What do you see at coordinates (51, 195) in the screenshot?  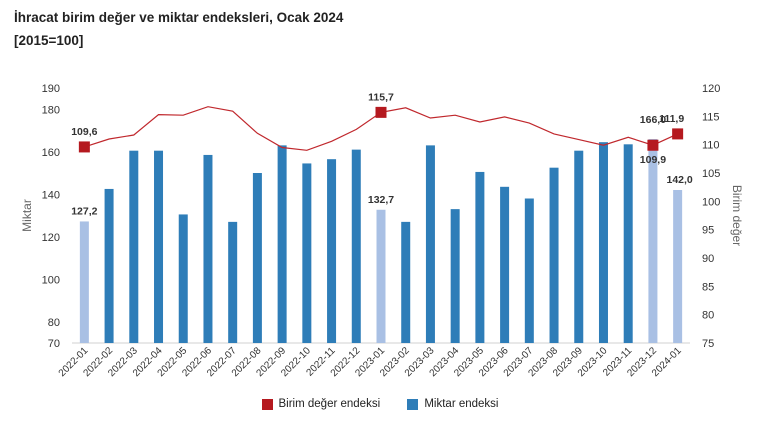 I see `y-tick-label: 140` at bounding box center [51, 195].